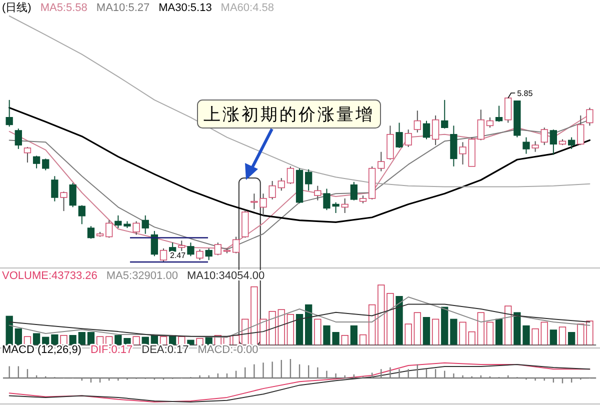 This screenshot has width=600, height=410. I want to click on text: MA5:32901.00, so click(142, 276).